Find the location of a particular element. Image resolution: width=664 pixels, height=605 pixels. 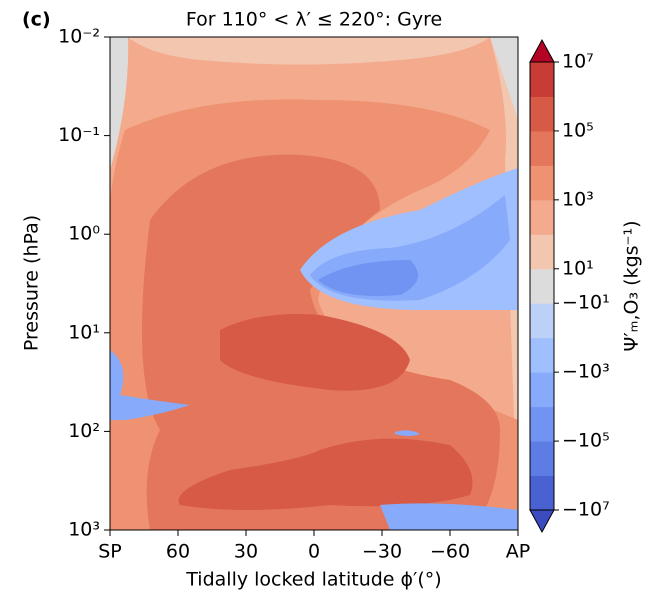

x-tick-label: 60 is located at coordinates (178, 552).